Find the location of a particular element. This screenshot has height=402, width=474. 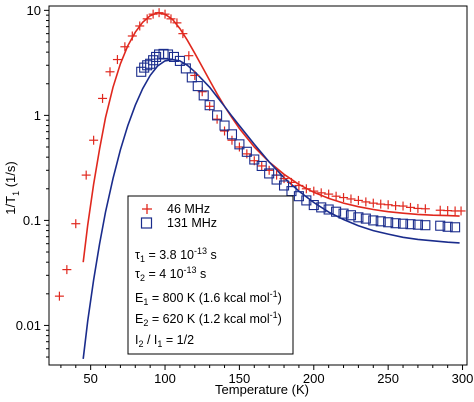

ratio-i2: I is located at coordinates (136, 340).